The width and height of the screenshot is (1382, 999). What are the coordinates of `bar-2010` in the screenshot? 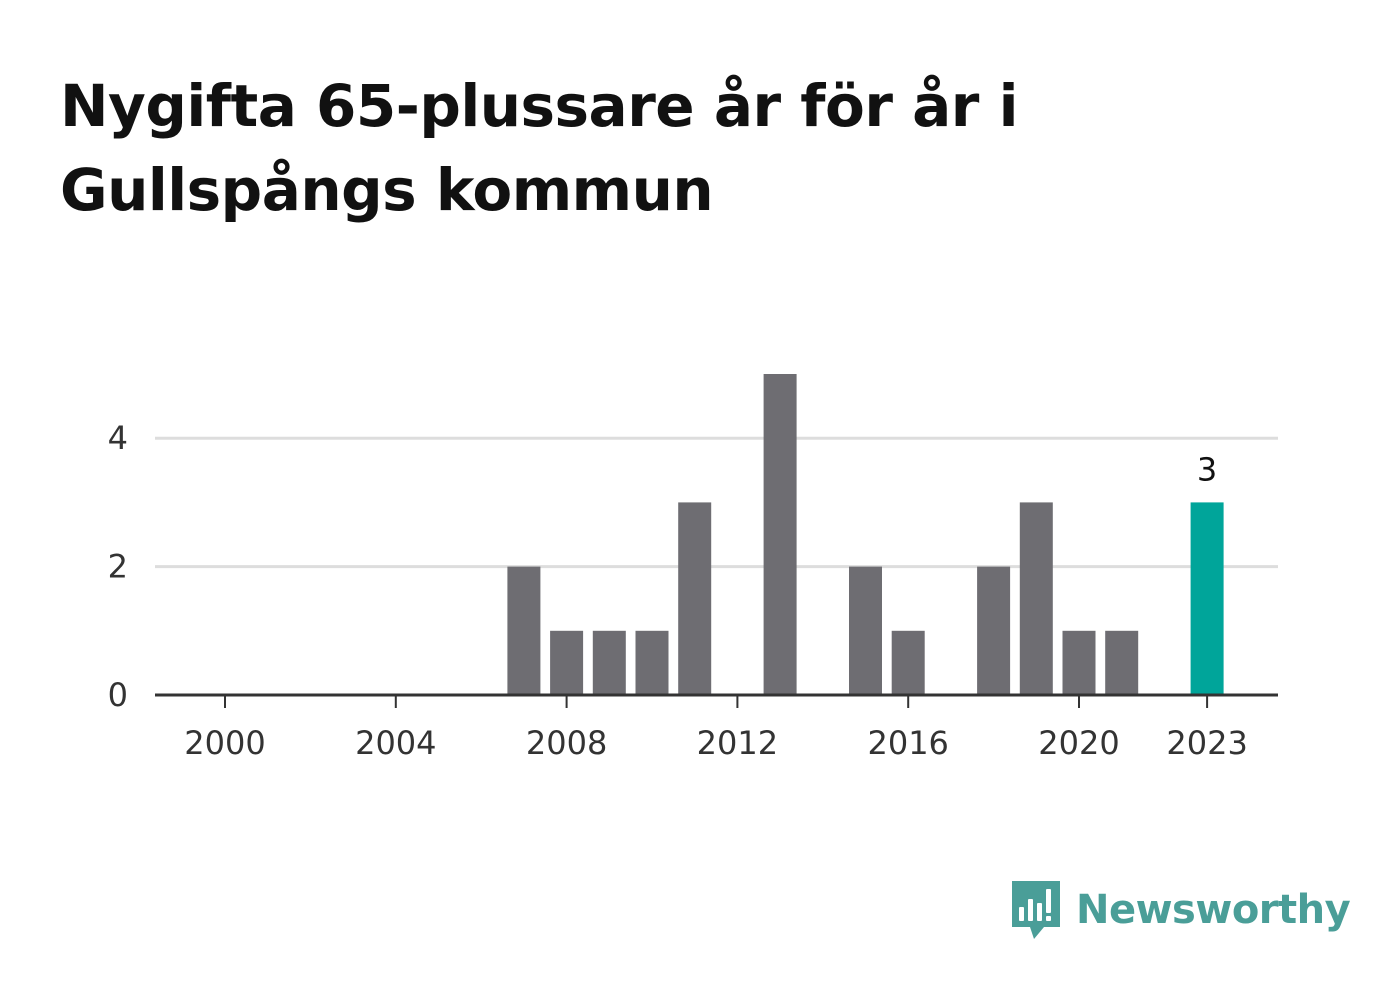 It's located at (652, 662).